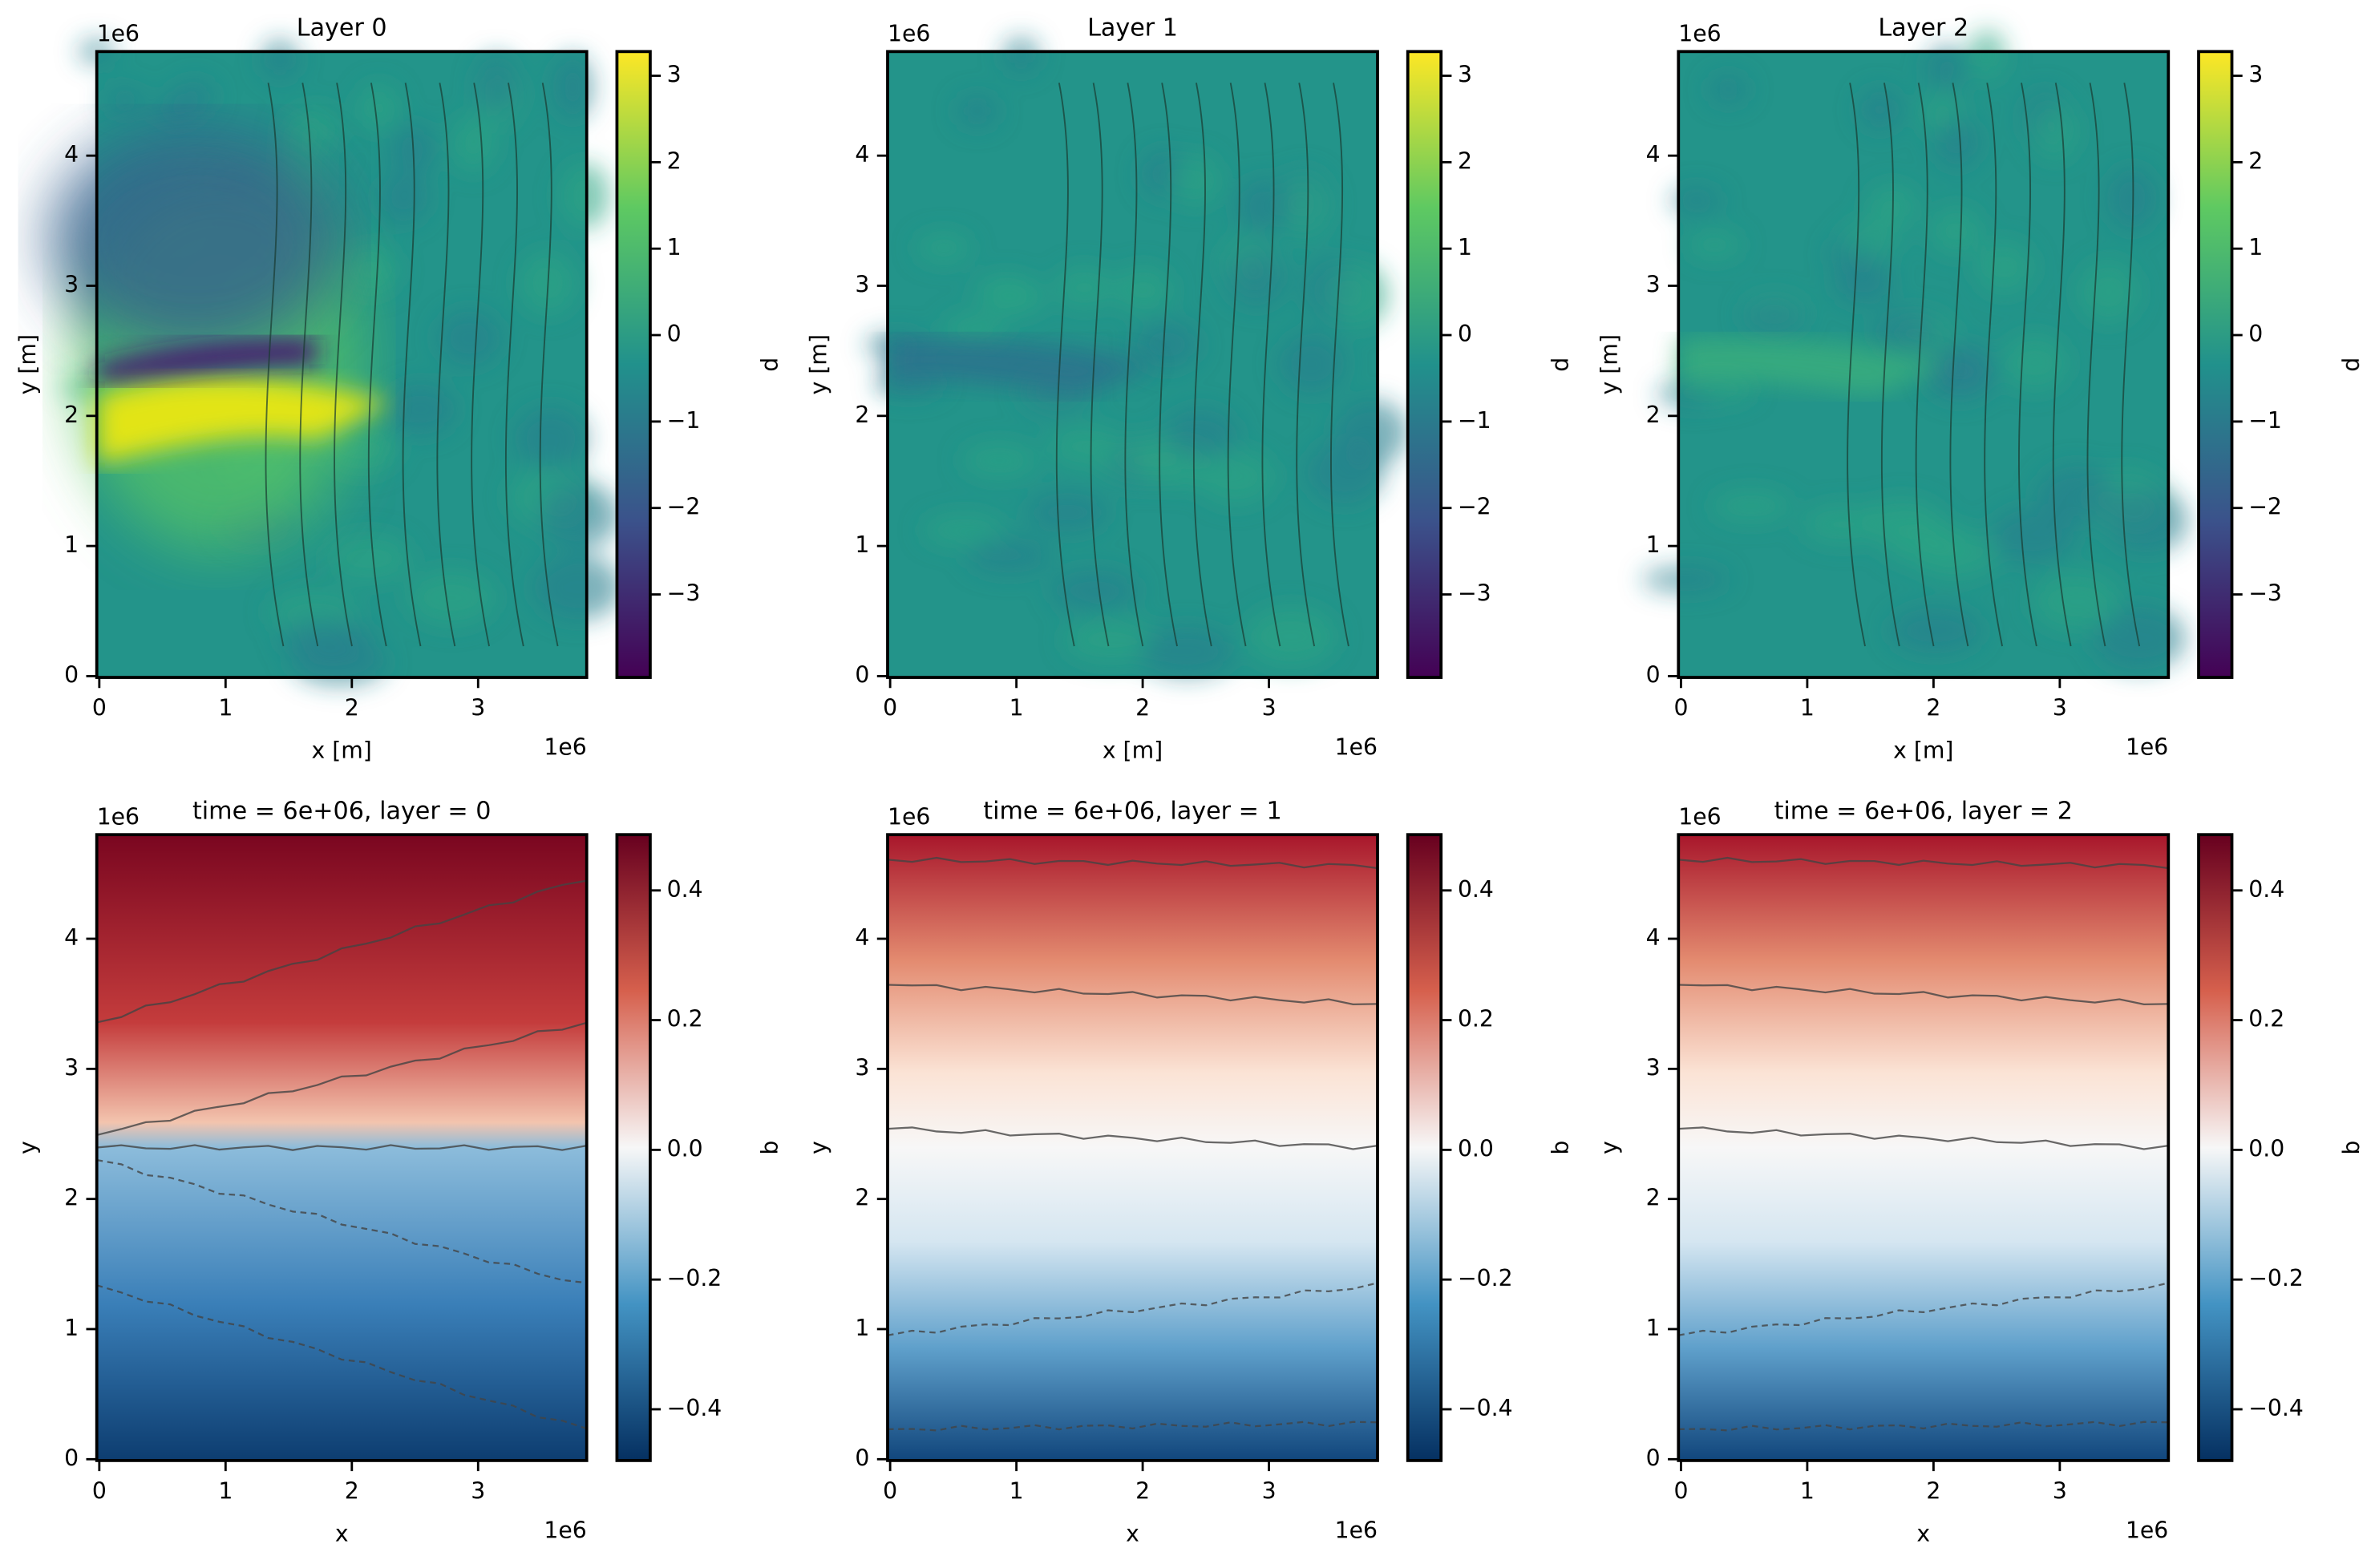 This screenshot has width=2371, height=1568. What do you see at coordinates (2276, 1408) in the screenshot?
I see `colorbar-tick-label: −0.4` at bounding box center [2276, 1408].